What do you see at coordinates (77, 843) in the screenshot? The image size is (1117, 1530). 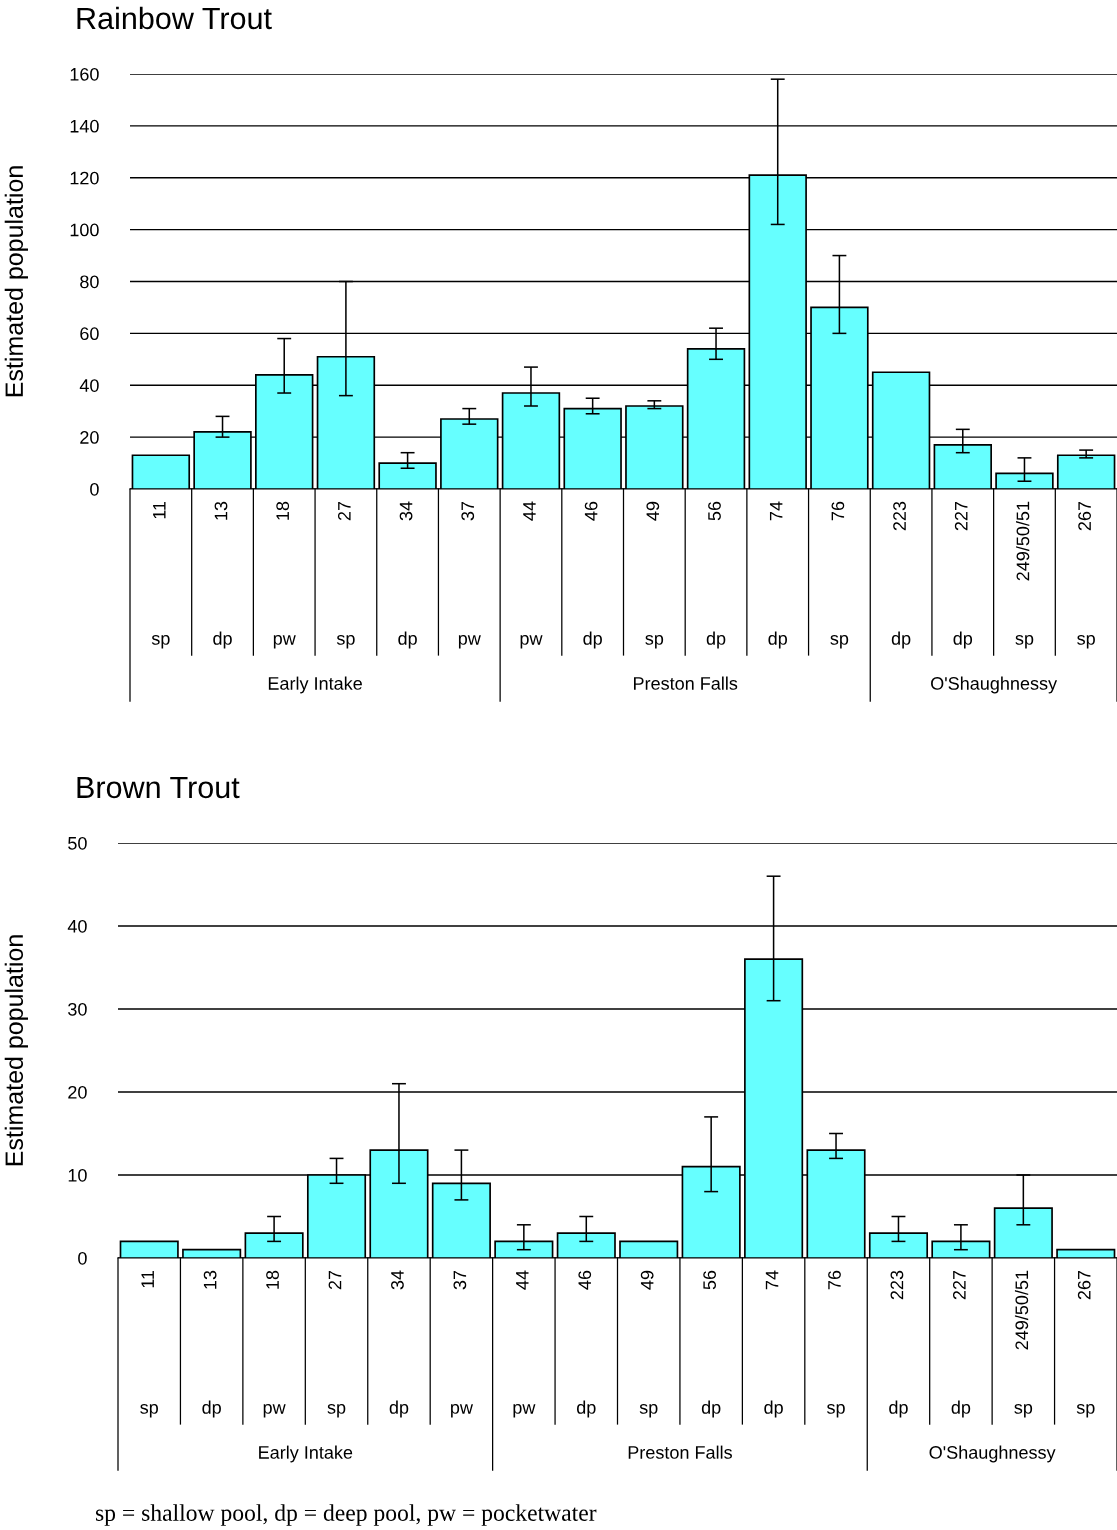 I see `y-tick-label: 50` at bounding box center [77, 843].